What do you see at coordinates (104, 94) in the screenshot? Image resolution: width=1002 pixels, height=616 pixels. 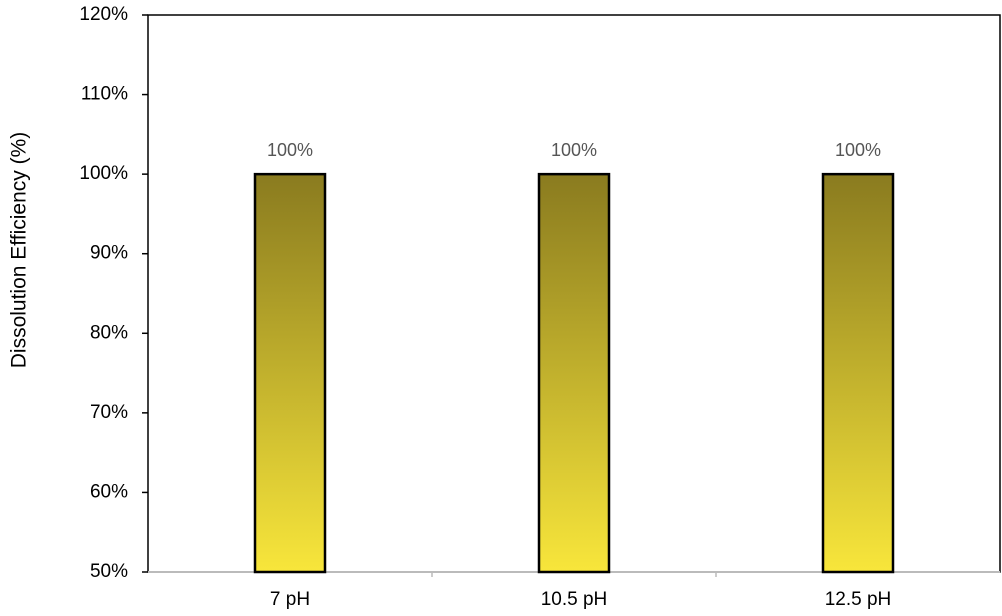 I see `y-tick-label: 110%` at bounding box center [104, 94].